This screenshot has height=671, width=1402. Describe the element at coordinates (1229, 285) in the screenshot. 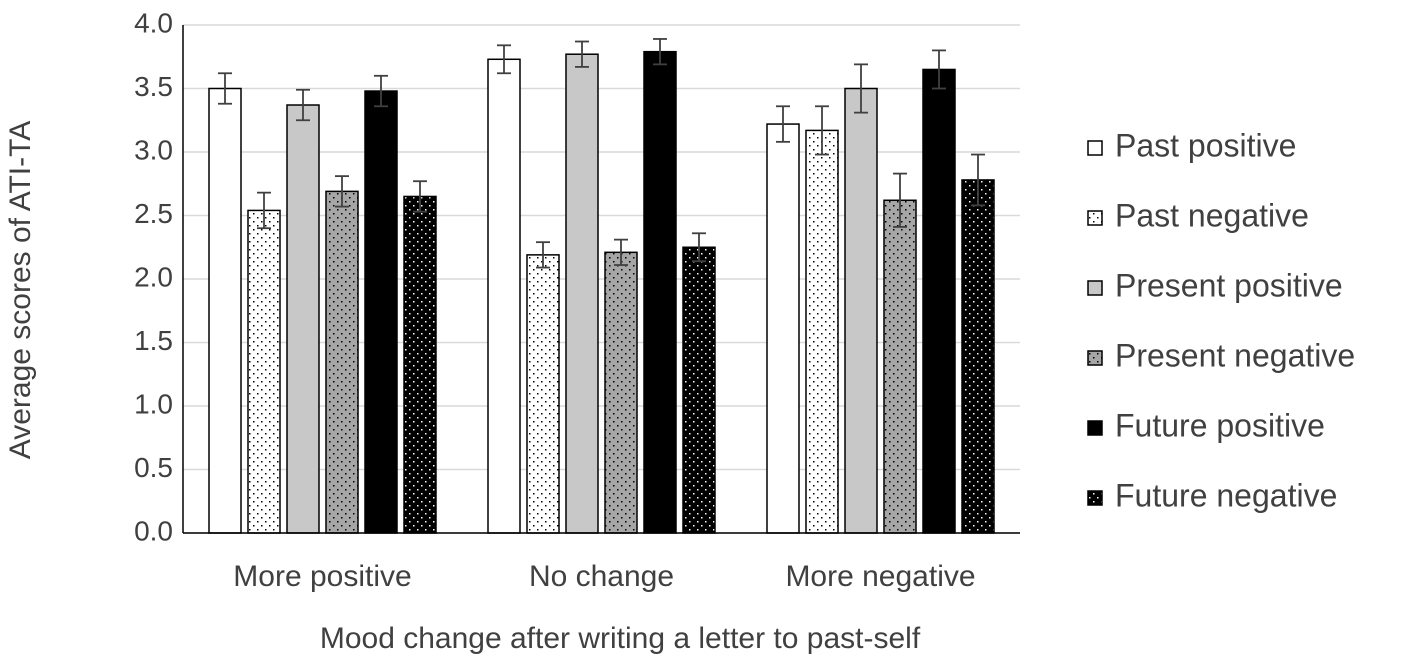

I see `legend-label: Present positive` at that location.